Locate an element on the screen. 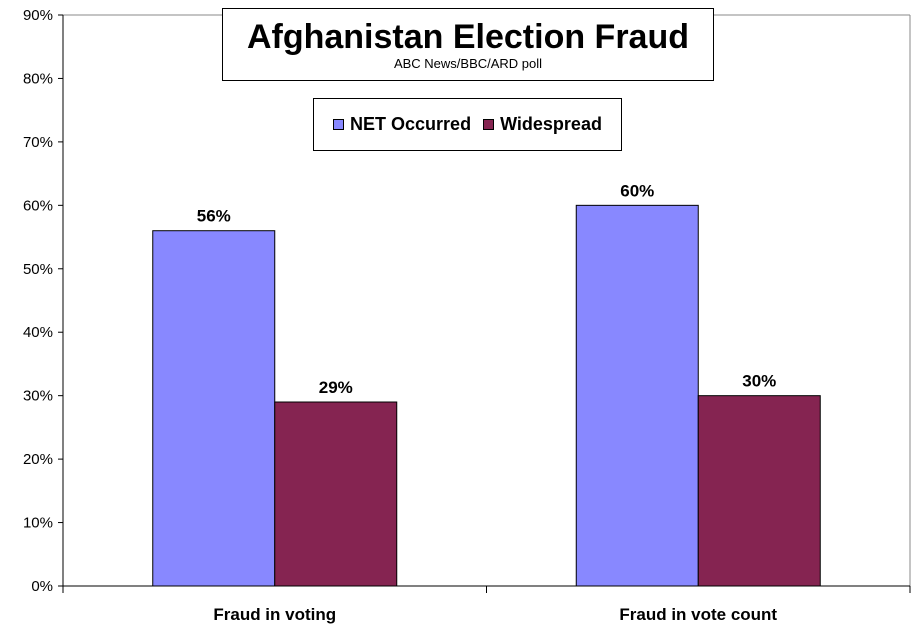 This screenshot has width=912, height=626. chart-legend: NET Occurred Widespread is located at coordinates (467, 124).